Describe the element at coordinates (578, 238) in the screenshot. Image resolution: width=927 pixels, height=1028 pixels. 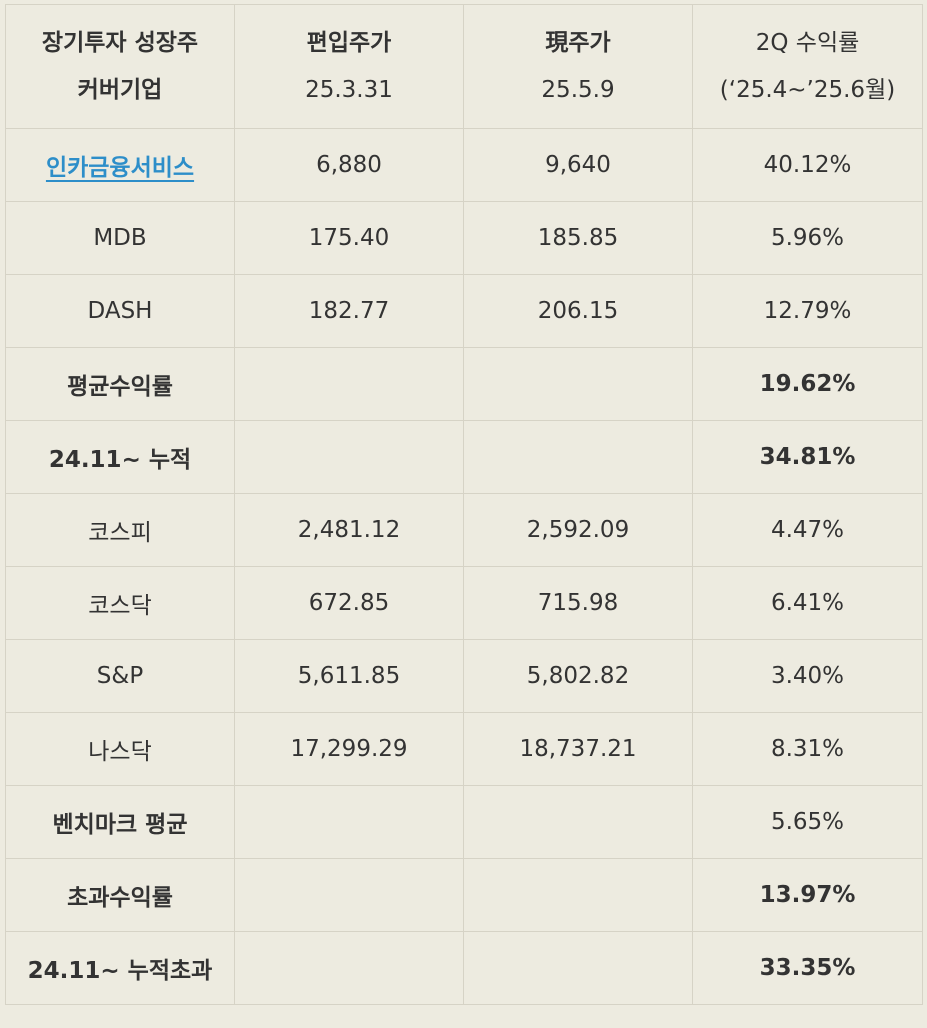
I see `current-price-cell: 185.85` at that location.